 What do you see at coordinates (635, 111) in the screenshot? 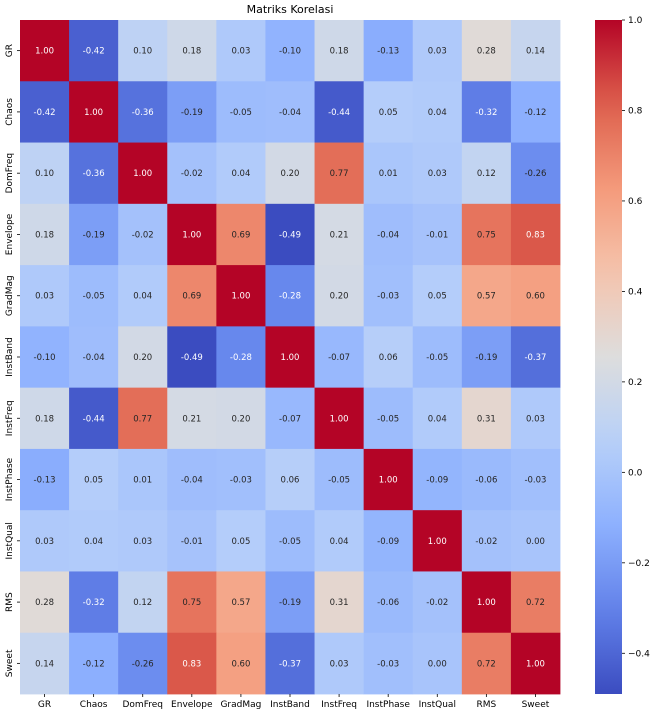
I see `colorbar-tick-label: 0.8` at bounding box center [635, 111].